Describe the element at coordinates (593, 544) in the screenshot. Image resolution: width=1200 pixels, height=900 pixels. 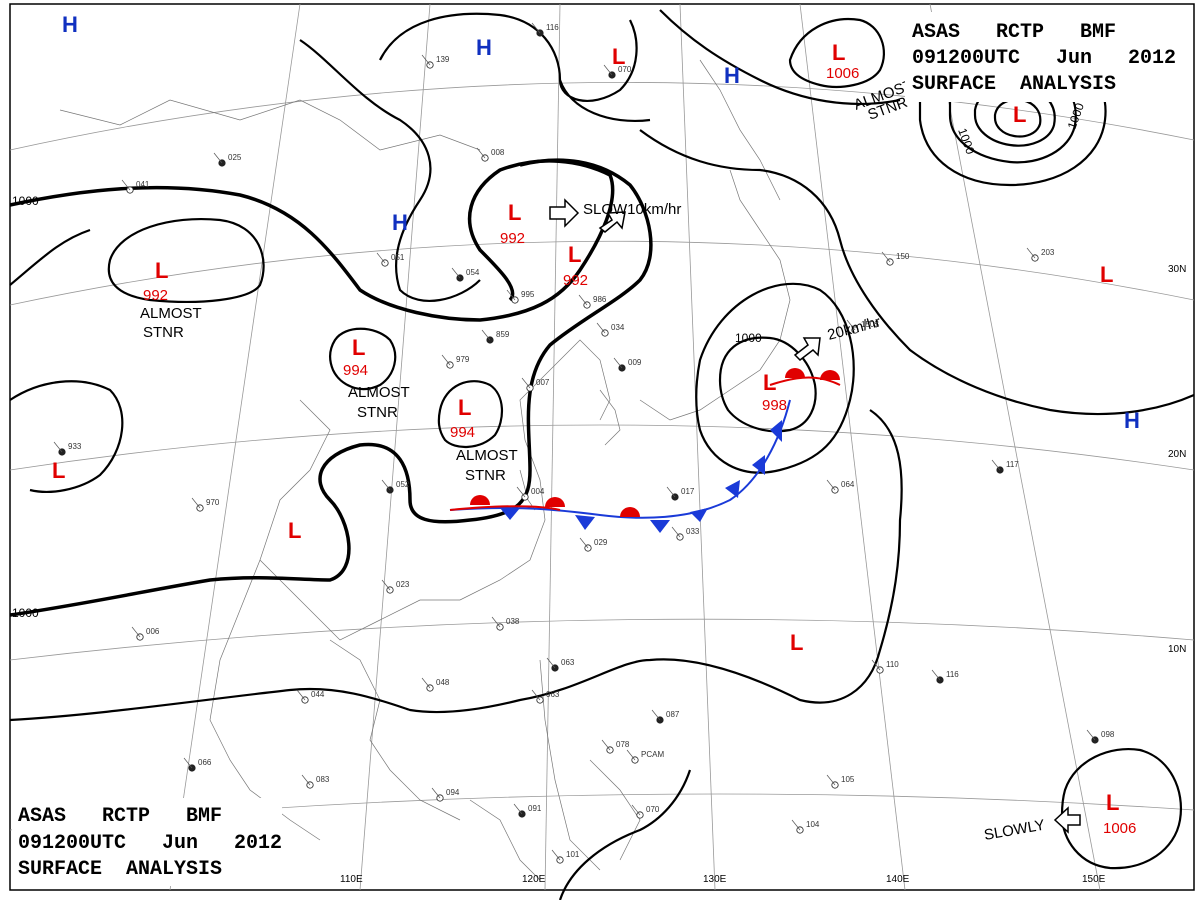
I see `station-plot: 029` at that location.